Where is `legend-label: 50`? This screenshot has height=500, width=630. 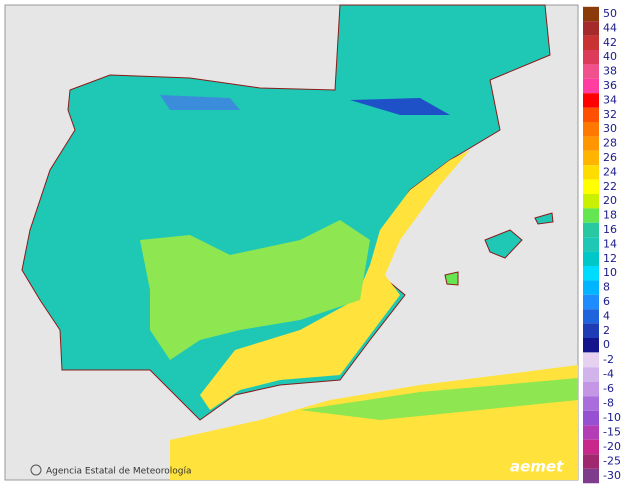
legend-label: 50 is located at coordinates (610, 13).